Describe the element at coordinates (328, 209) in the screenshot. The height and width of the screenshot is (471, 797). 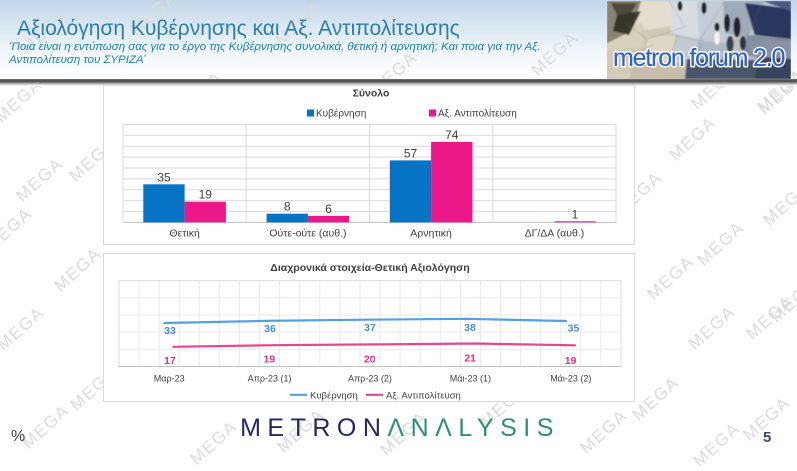
I see `svg-text: 6` at that location.